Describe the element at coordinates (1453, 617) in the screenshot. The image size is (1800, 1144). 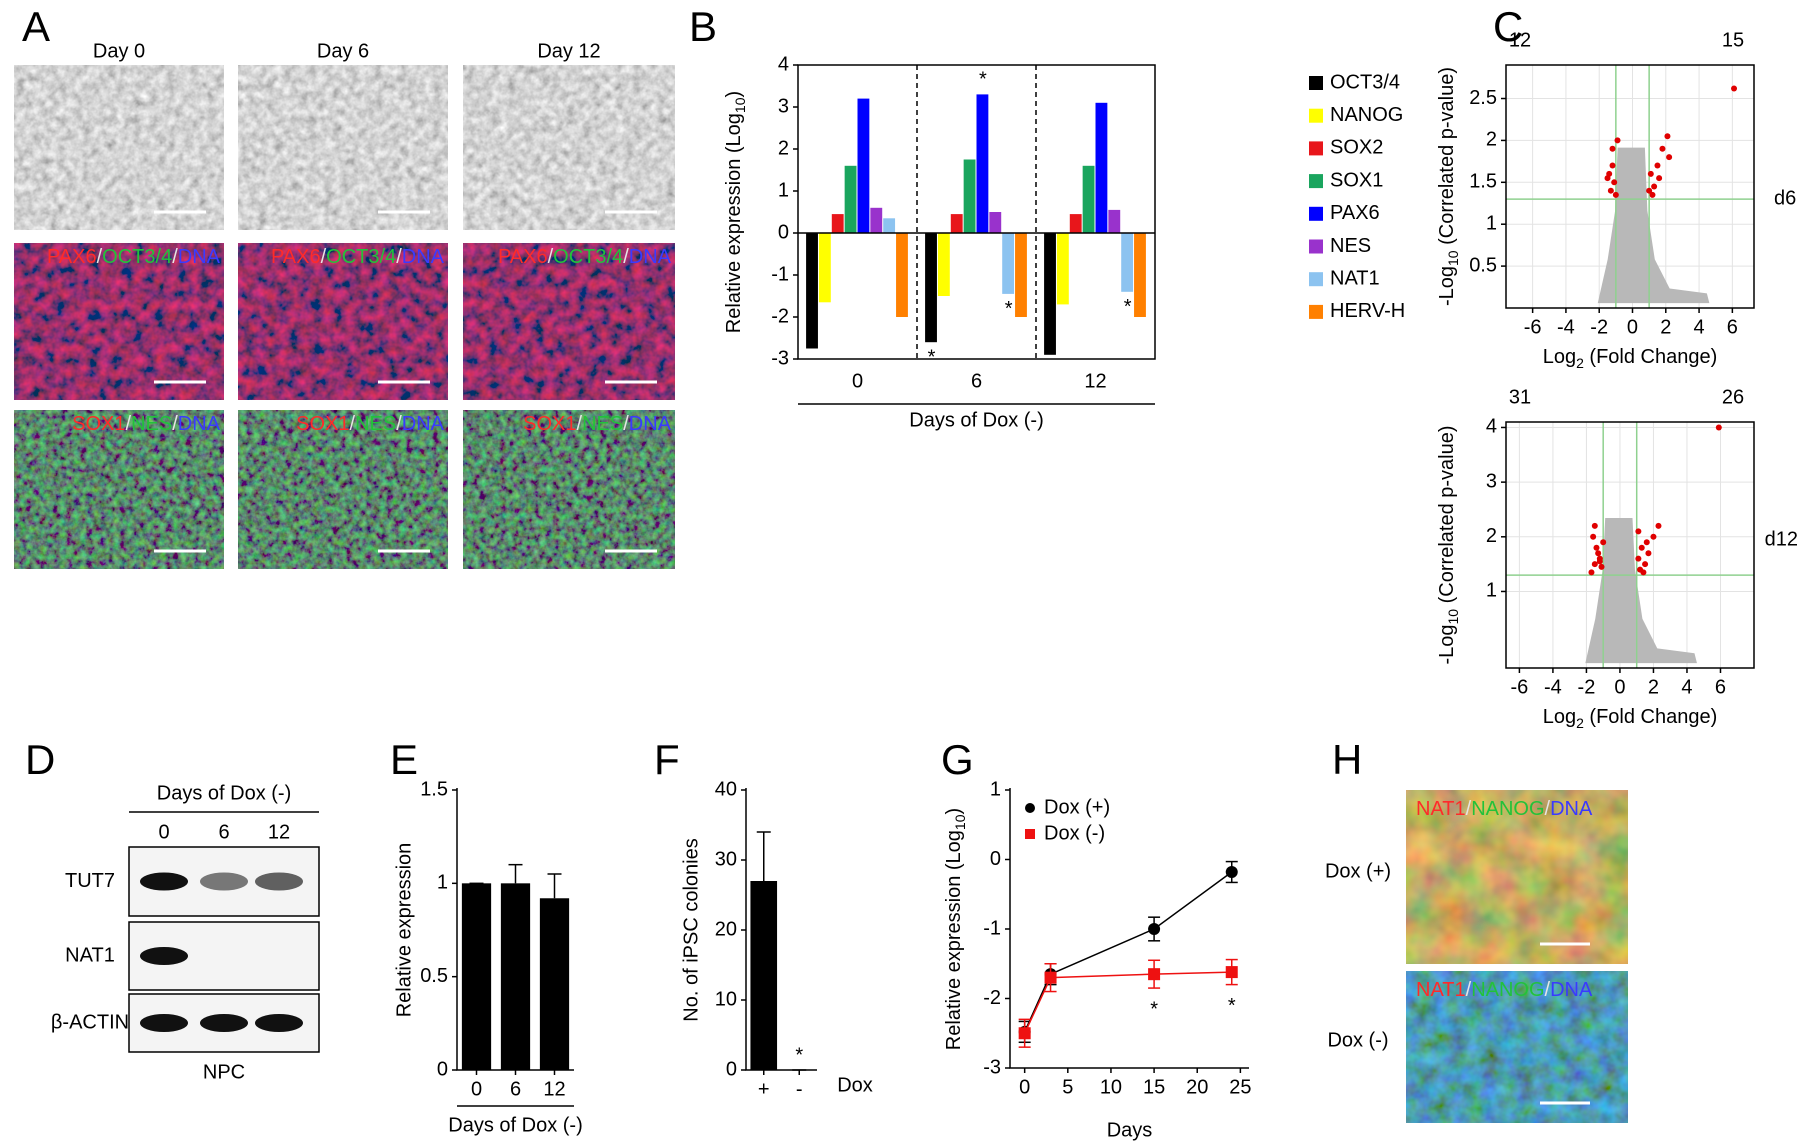
I see `y-axis-label-part: 10` at that location.